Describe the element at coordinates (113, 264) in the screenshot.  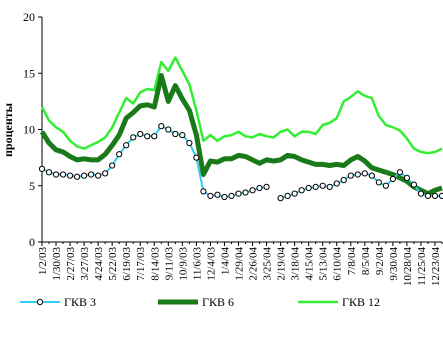
I see `x-tick-label: 5/22/03` at that location.